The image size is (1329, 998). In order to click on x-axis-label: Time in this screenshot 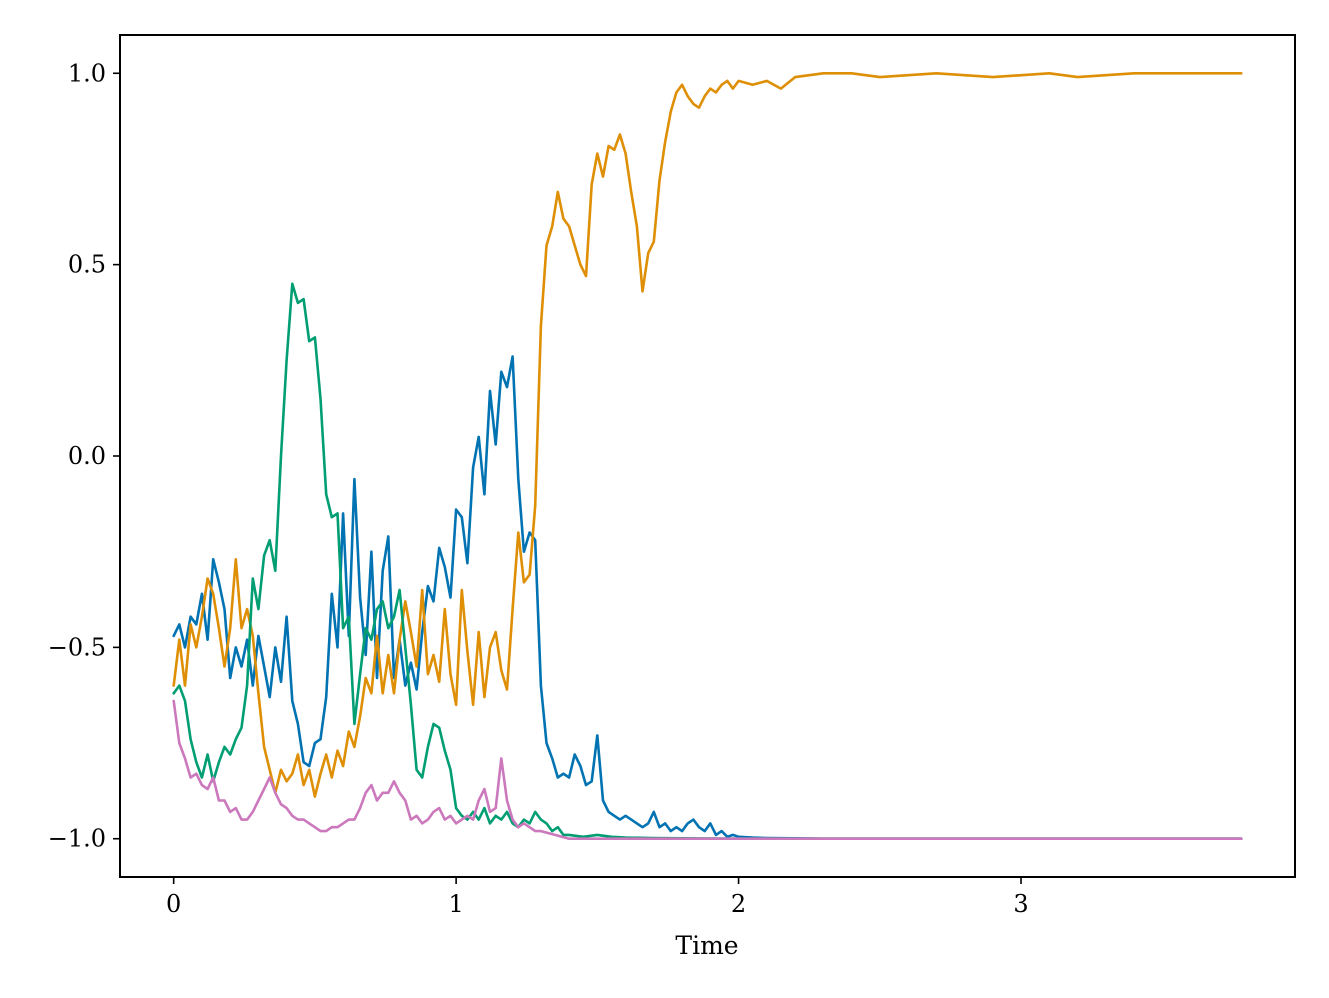, I will do `click(706, 945)`.